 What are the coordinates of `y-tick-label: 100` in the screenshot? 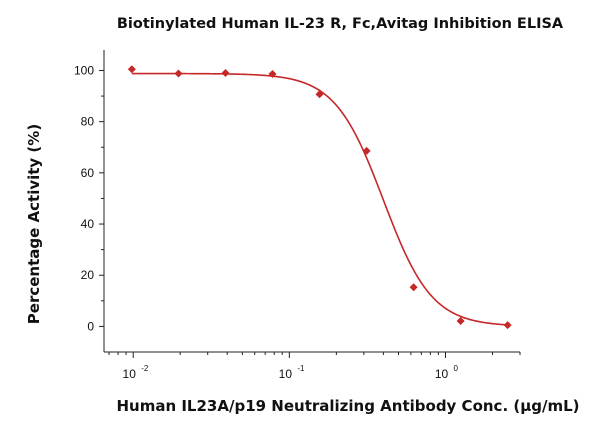 It's located at (84, 70).